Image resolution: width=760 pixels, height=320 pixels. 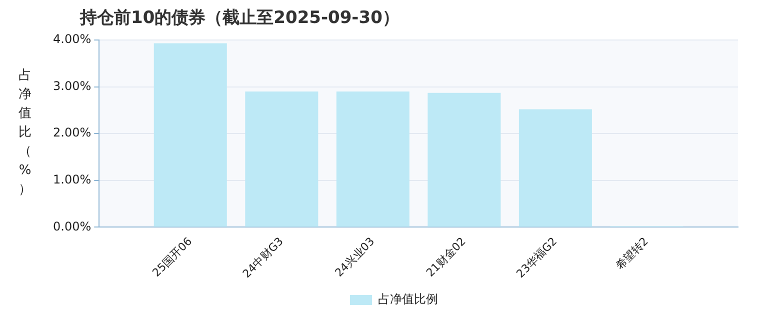 What do you see at coordinates (72, 226) in the screenshot?
I see `y-tick-label: 0.00%` at bounding box center [72, 226].